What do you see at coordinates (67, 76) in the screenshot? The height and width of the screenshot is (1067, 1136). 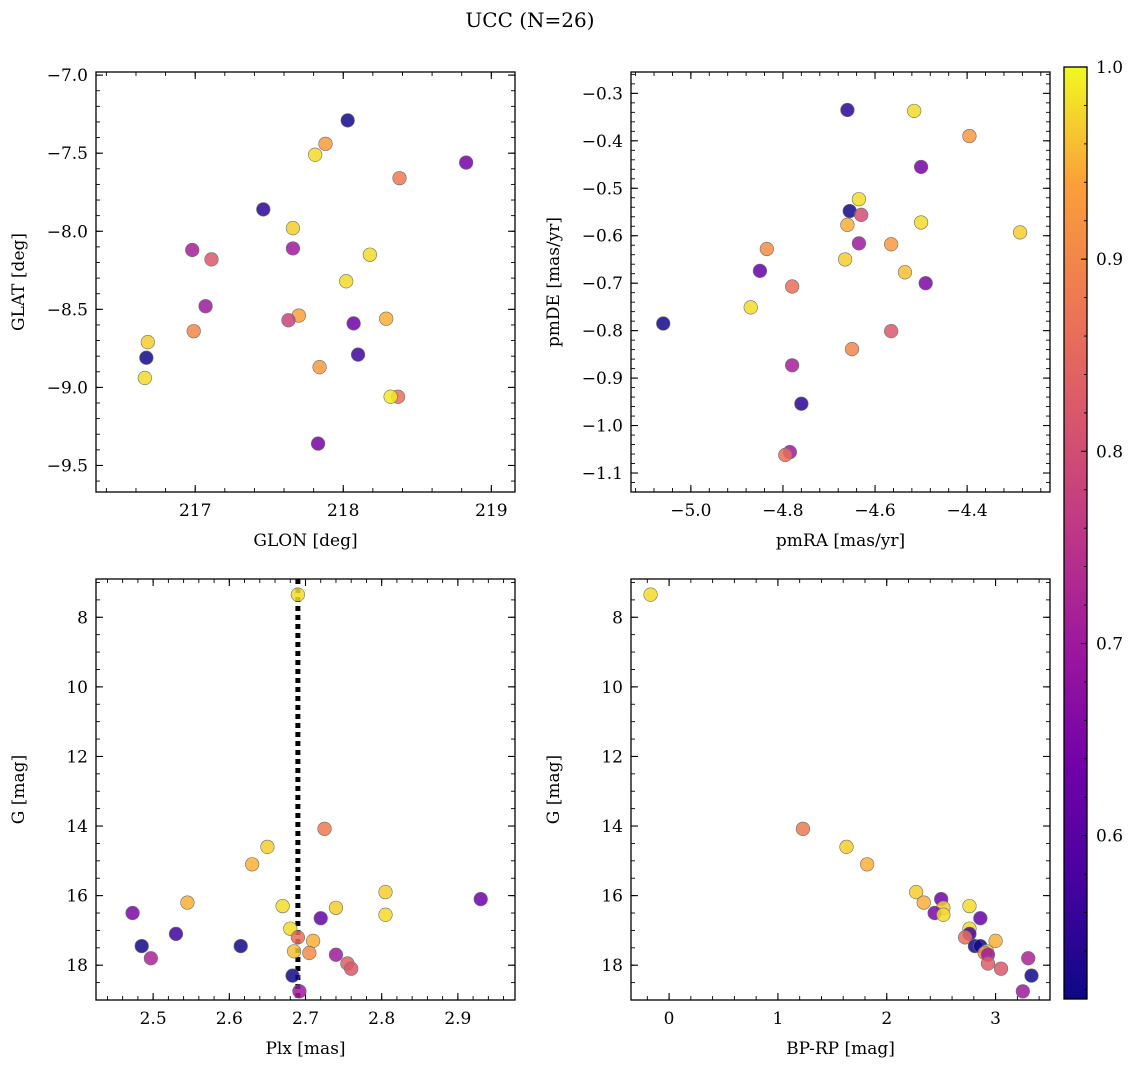 I see `y-tick-label: −7.0` at bounding box center [67, 76].